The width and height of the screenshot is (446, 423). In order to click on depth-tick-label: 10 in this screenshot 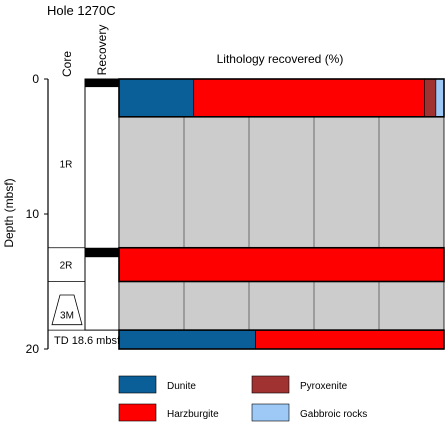, I will do `click(33, 214)`.